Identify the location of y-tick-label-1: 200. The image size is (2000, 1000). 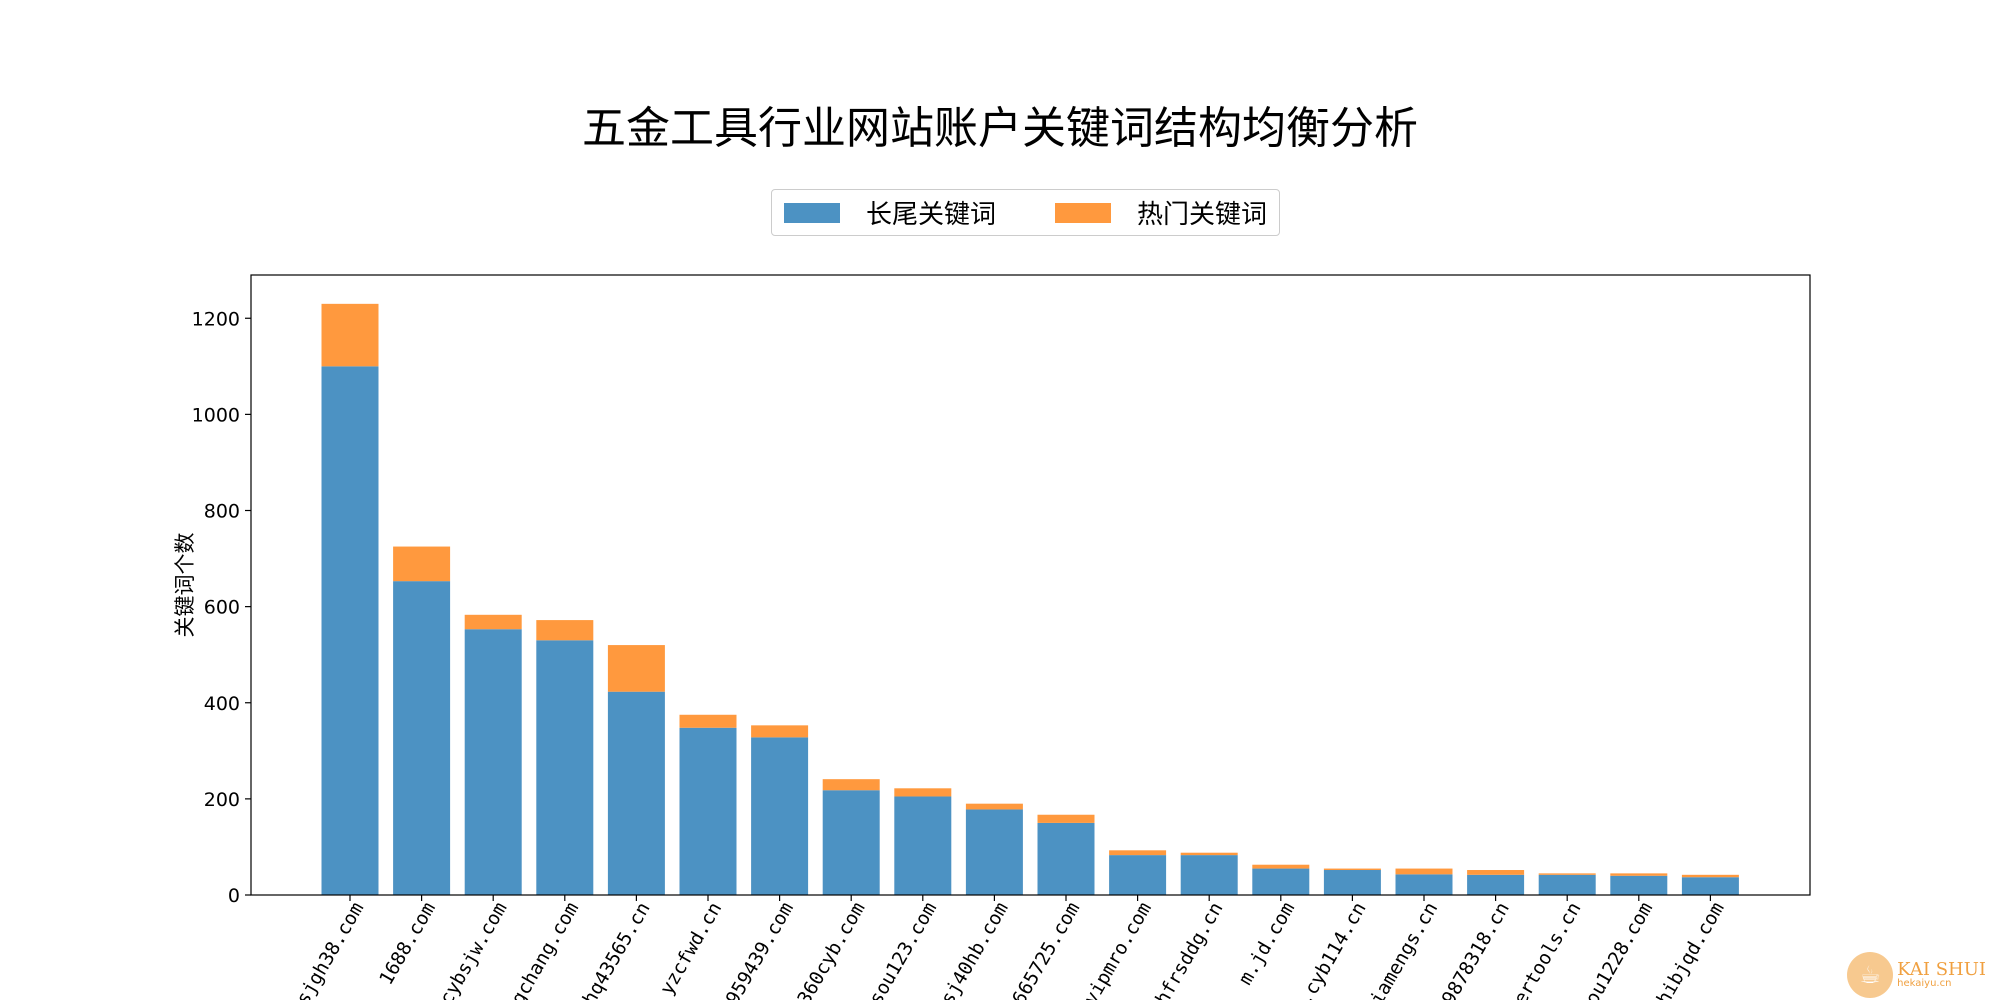
(222, 800).